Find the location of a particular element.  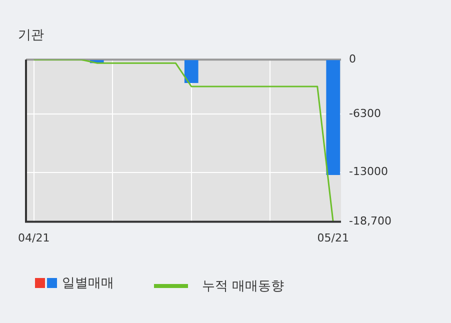

y-tick-label: -6300 is located at coordinates (365, 113).